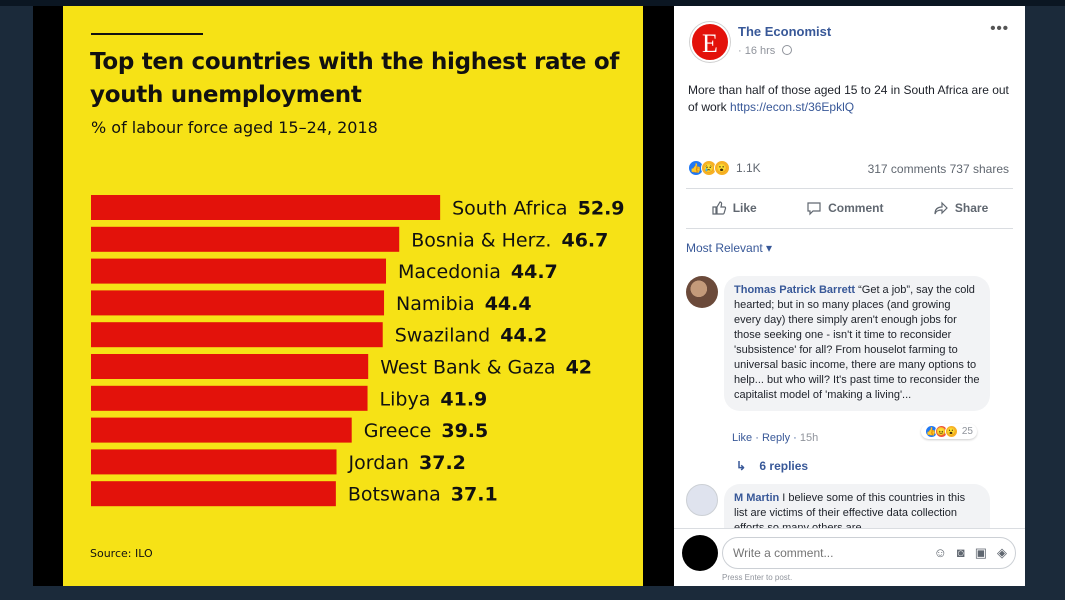 The height and width of the screenshot is (600, 1065). I want to click on comments-shares-count: 317 comments 737 shares, so click(938, 169).